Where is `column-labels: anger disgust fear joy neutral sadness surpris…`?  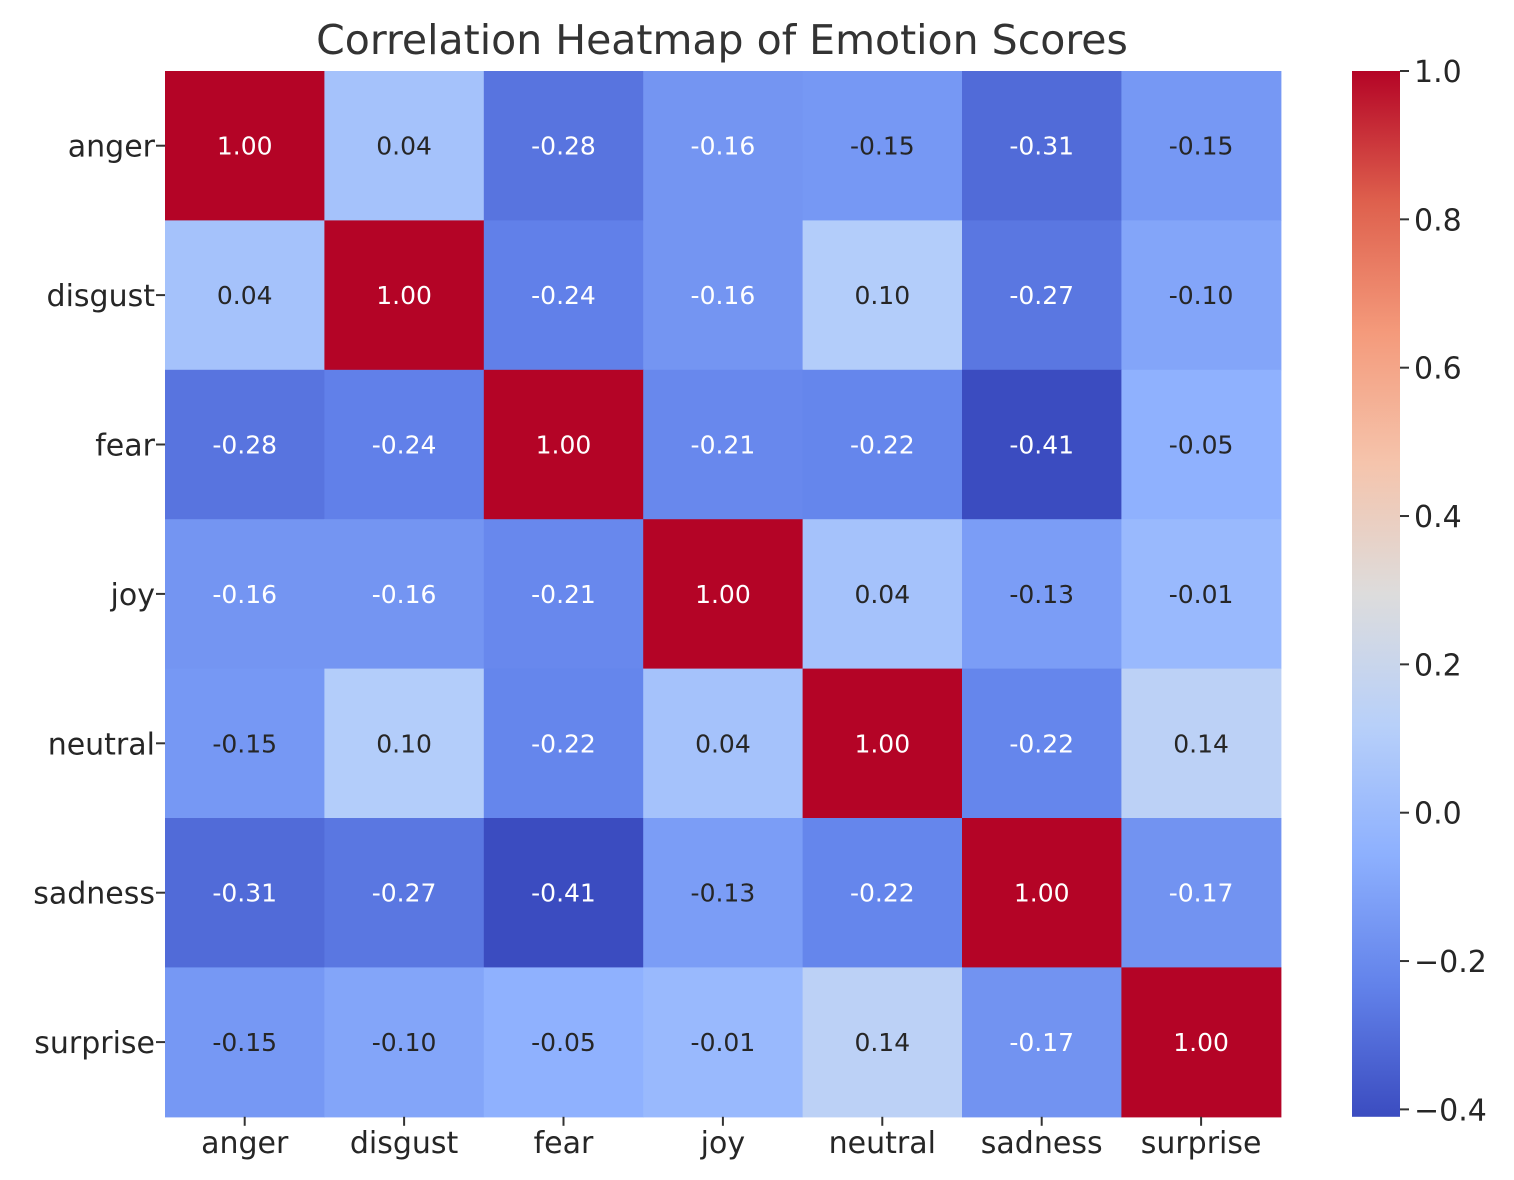 column-labels: anger disgust fear joy neutral sadness surpris… is located at coordinates (731, 1138).